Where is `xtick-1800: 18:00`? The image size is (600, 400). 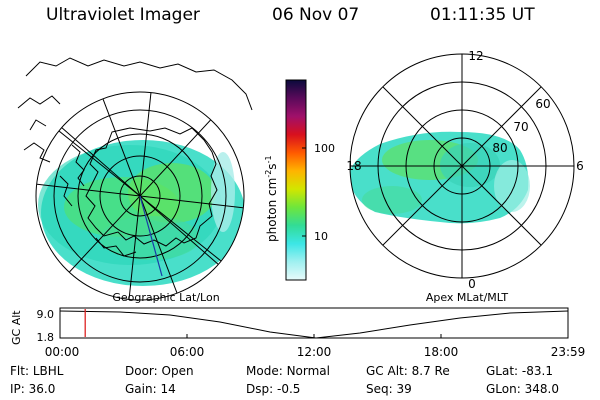
xtick-1800: 18:00 is located at coordinates (441, 352).